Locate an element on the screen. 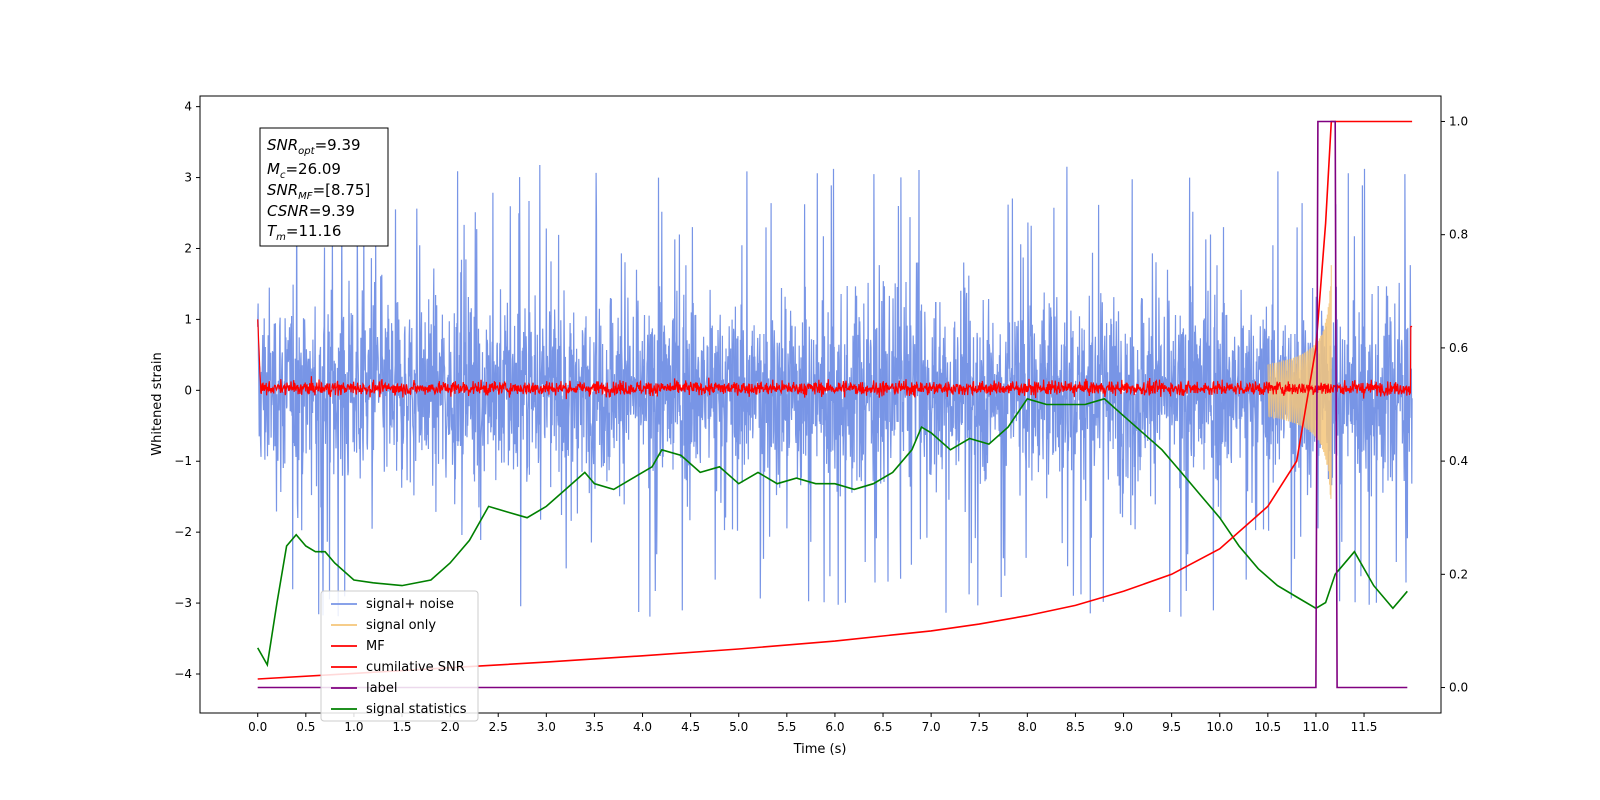 The width and height of the screenshot is (1600, 800). y2-tick-label: 1.0 is located at coordinates (1458, 121).